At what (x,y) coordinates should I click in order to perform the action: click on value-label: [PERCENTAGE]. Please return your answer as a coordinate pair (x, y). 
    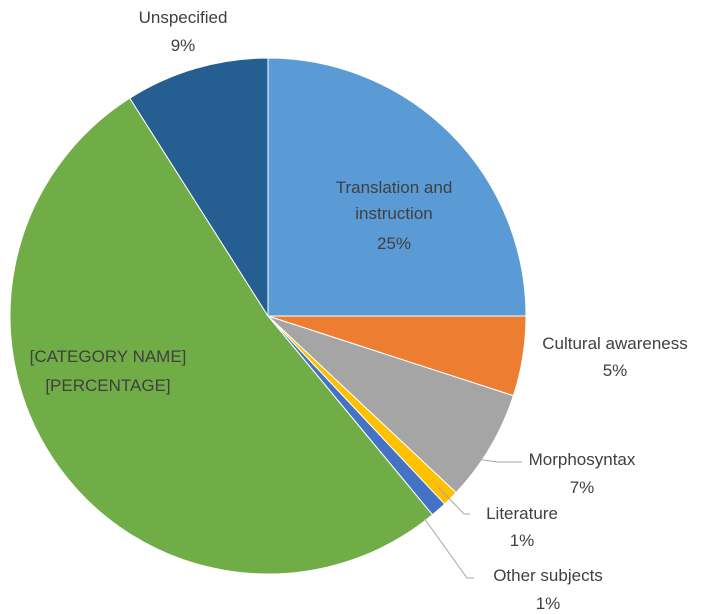
    Looking at the image, I should click on (108, 385).